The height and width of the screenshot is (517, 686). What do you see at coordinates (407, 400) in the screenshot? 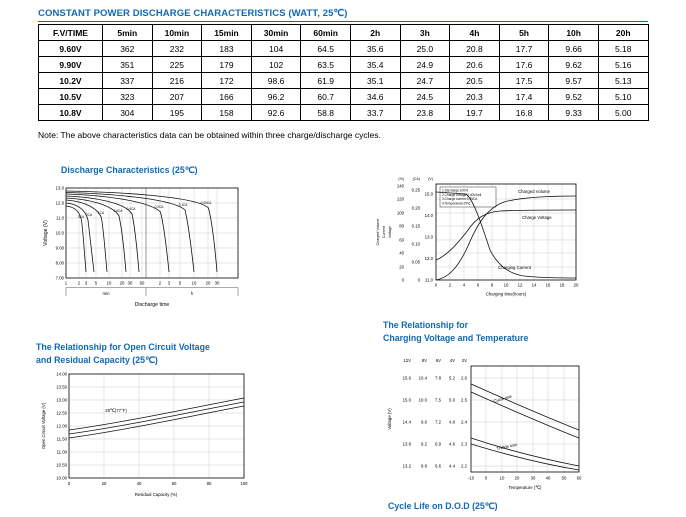
I see `tick-label: 15.0` at bounding box center [407, 400].